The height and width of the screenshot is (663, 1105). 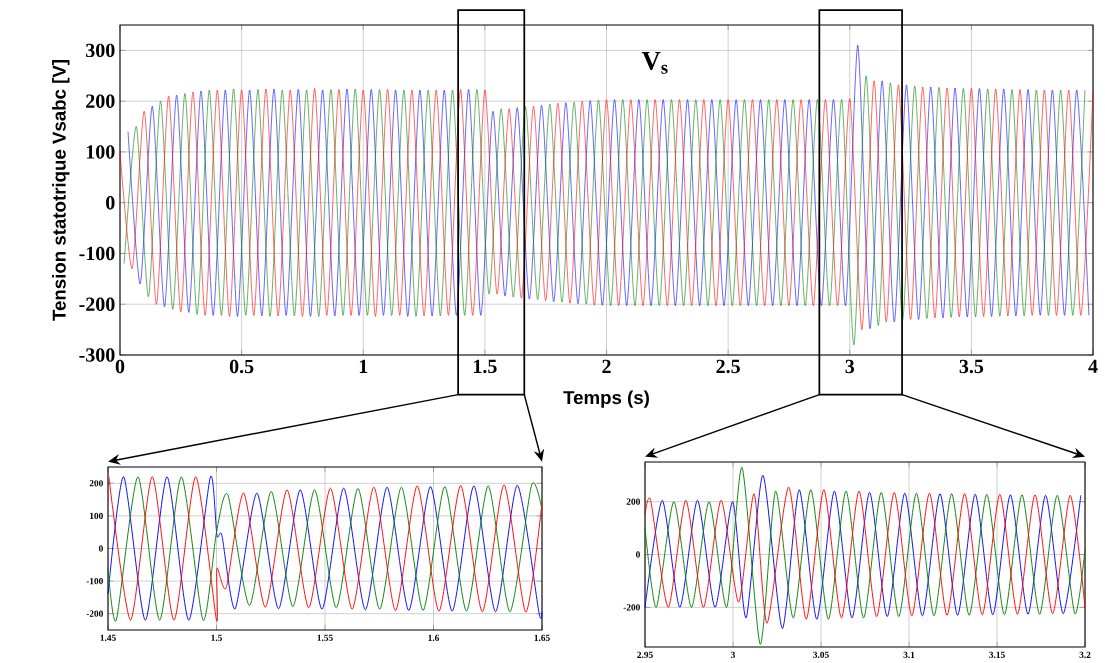 I want to click on x-tick-label: 2.95, so click(x=645, y=655).